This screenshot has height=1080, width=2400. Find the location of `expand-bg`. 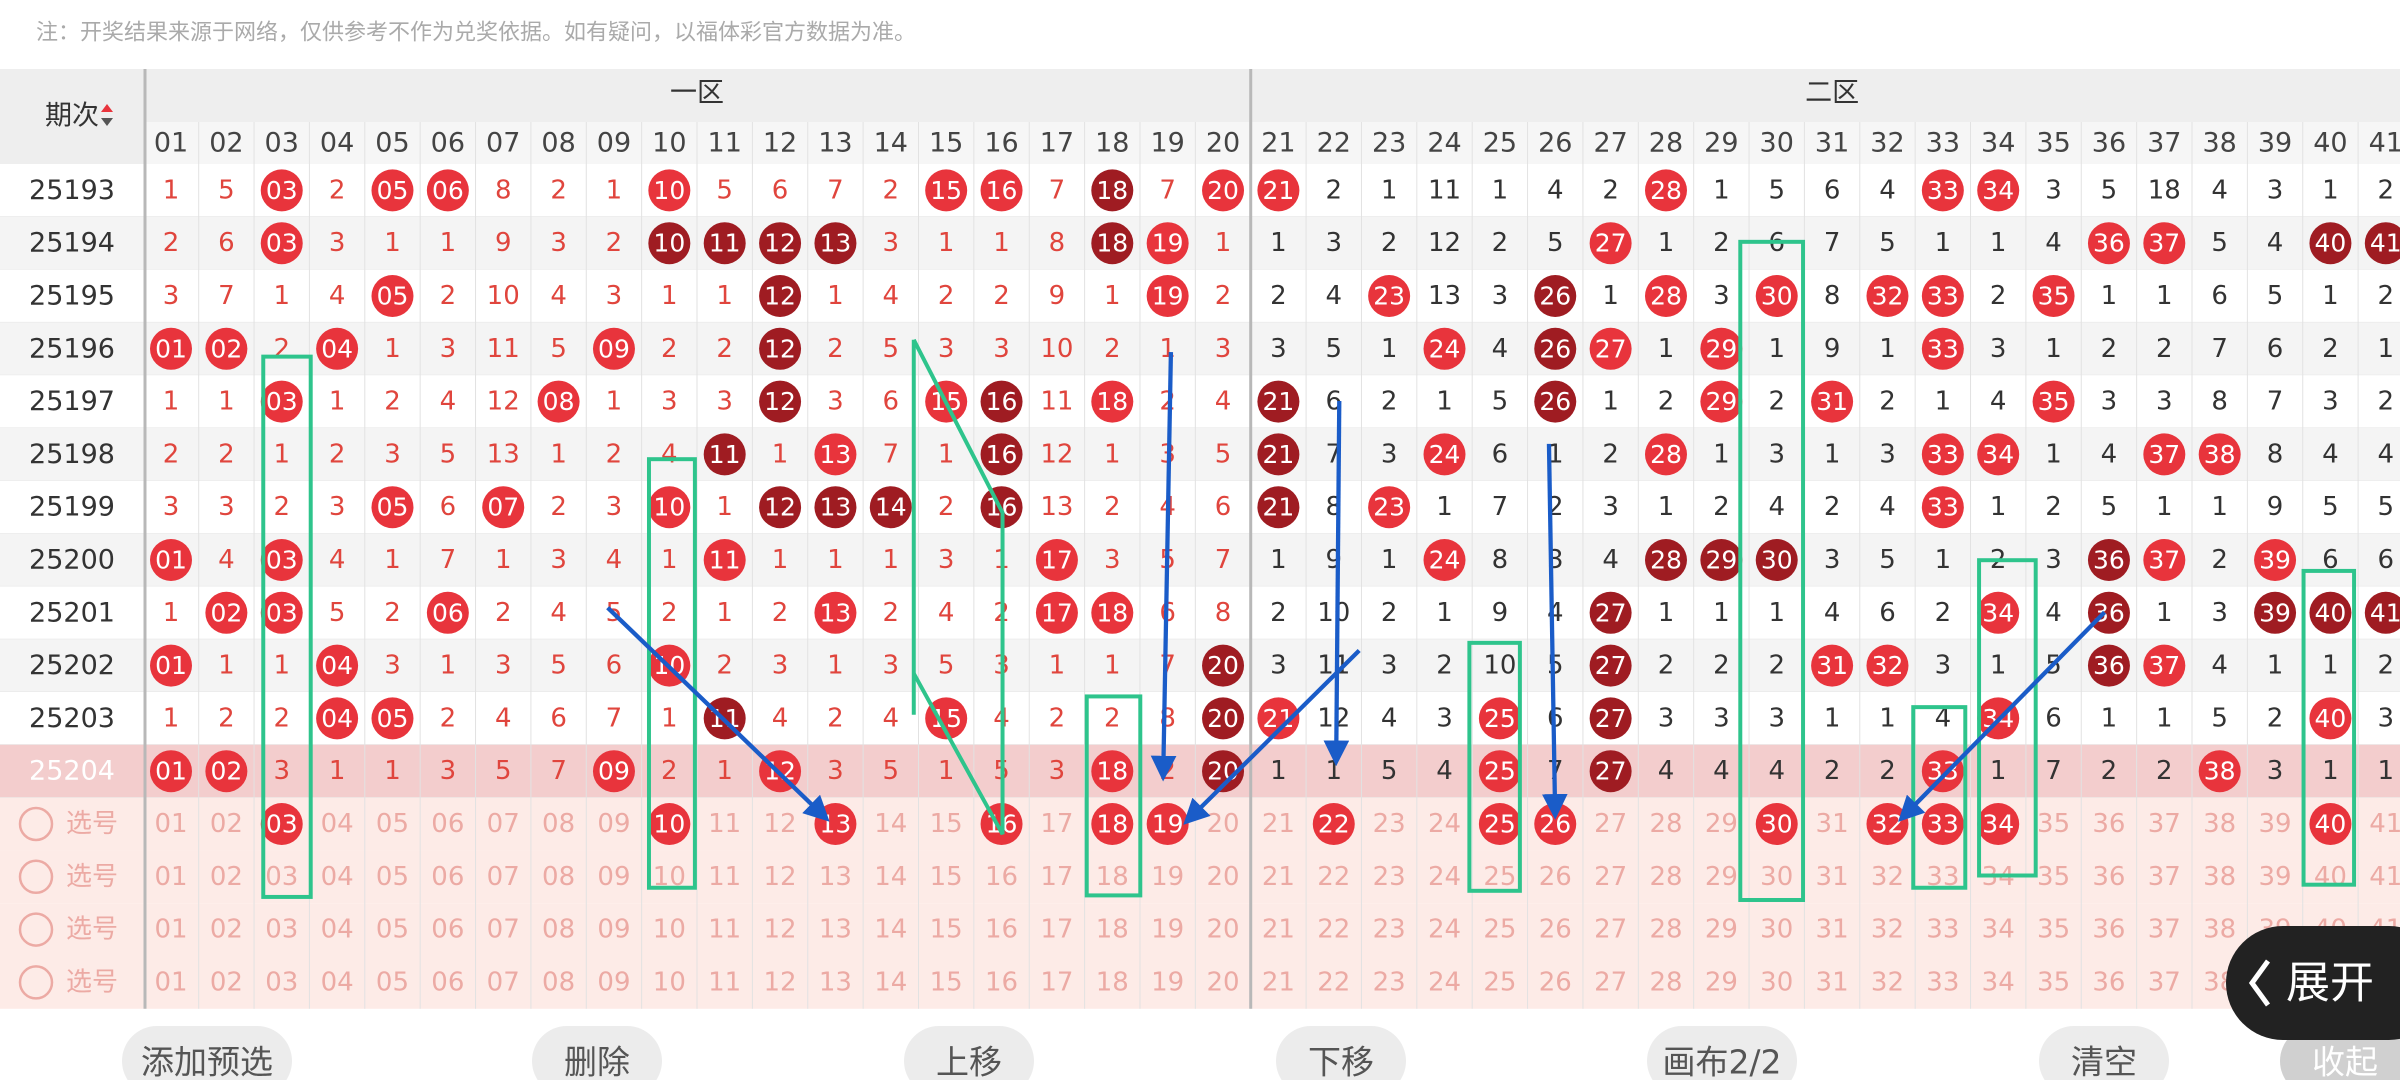

expand-bg is located at coordinates (2313, 983).